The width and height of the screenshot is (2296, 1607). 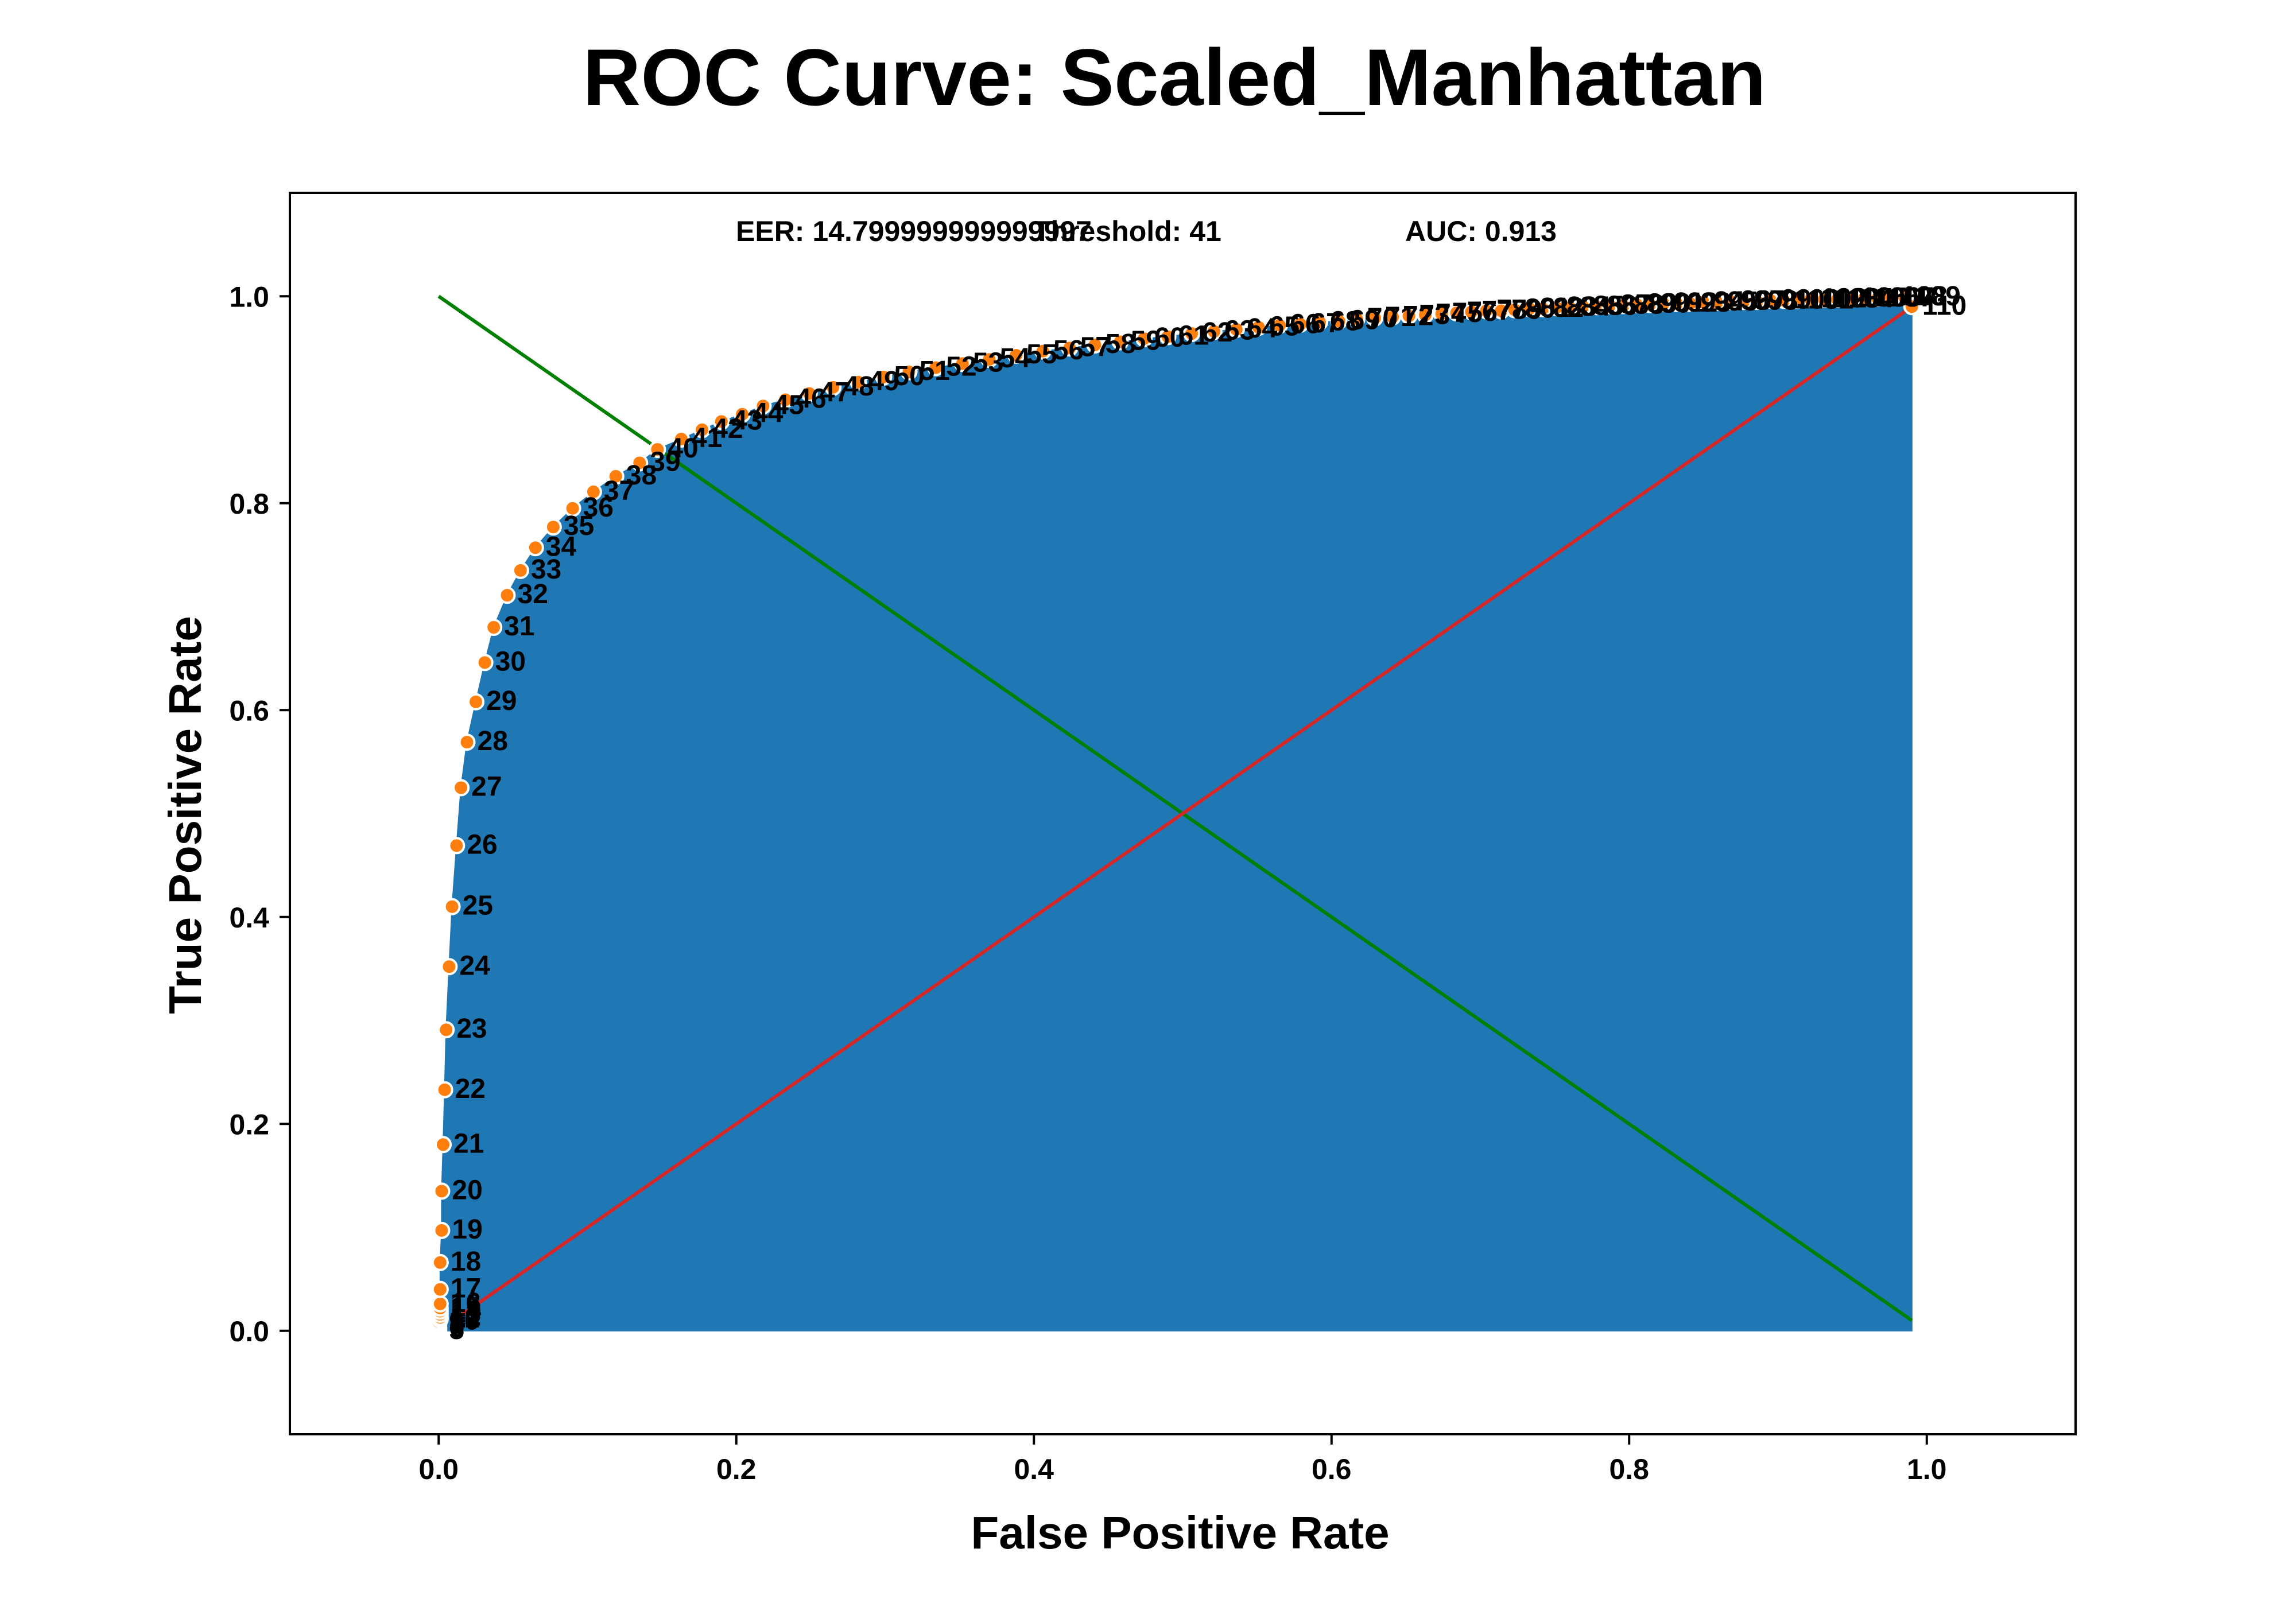 What do you see at coordinates (467, 1190) in the screenshot?
I see `roc-point-label: 20` at bounding box center [467, 1190].